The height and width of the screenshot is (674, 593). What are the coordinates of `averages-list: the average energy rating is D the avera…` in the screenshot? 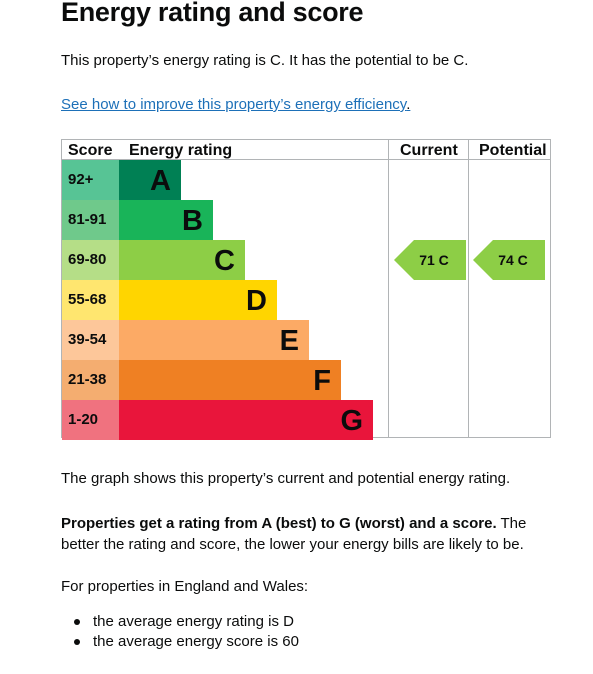 It's located at (180, 632).